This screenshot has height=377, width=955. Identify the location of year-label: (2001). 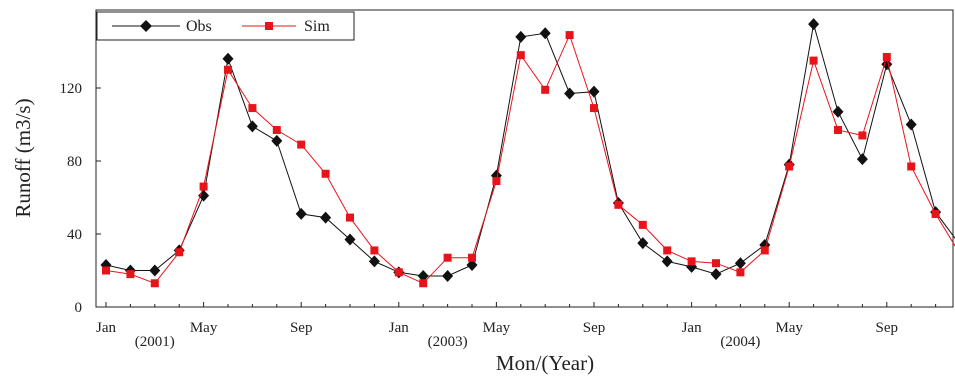
(155, 342).